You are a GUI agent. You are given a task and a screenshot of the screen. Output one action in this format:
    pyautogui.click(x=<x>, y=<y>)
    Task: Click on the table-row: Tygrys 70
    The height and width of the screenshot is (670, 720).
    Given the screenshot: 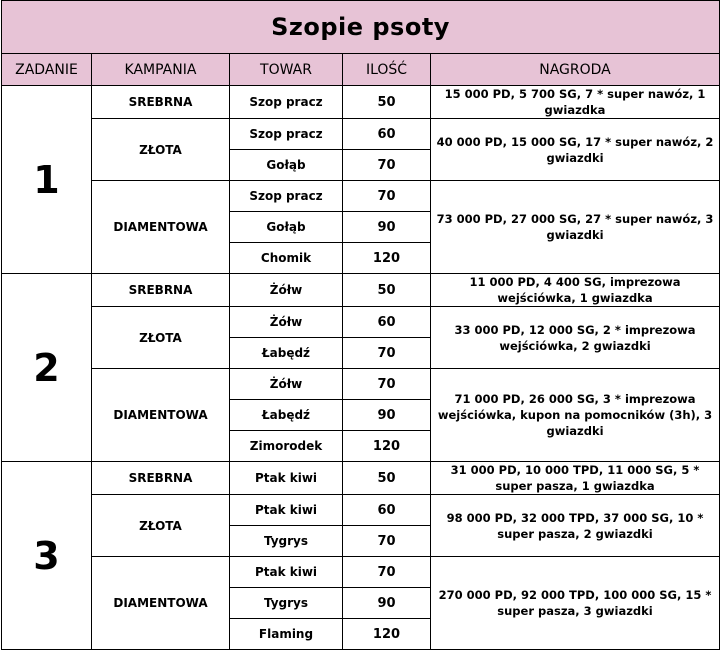 What is the action you would take?
    pyautogui.click(x=361, y=541)
    